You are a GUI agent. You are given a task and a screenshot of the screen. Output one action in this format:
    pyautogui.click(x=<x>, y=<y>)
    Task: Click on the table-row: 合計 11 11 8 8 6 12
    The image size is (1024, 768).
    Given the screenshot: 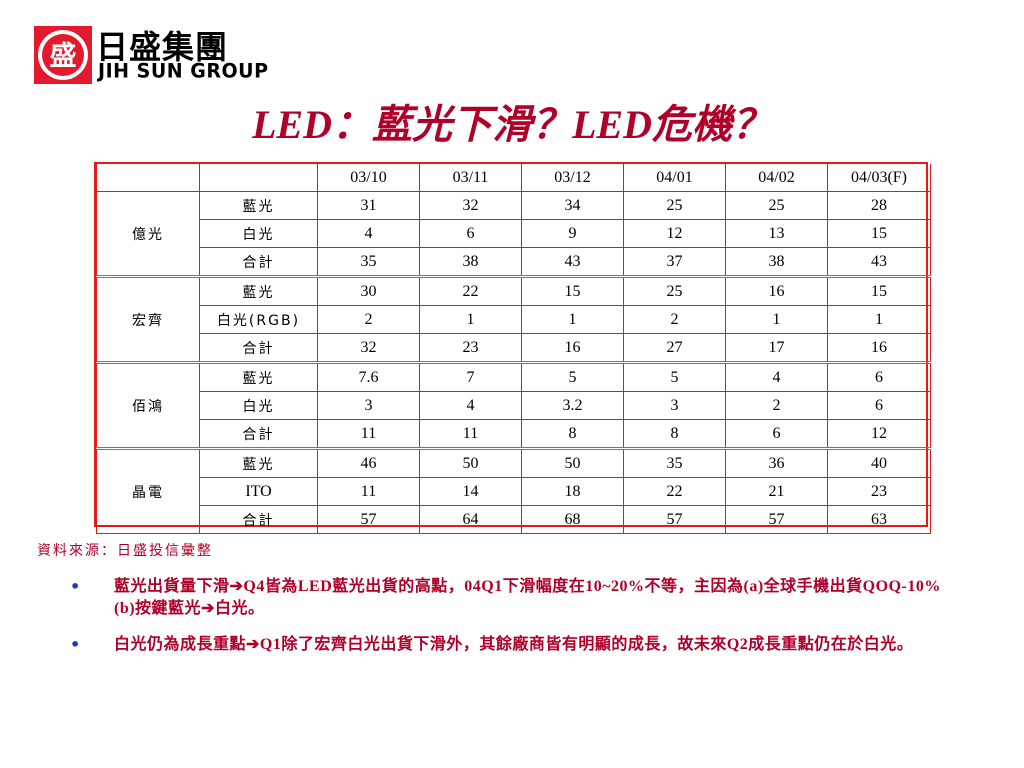 What is the action you would take?
    pyautogui.click(x=514, y=434)
    